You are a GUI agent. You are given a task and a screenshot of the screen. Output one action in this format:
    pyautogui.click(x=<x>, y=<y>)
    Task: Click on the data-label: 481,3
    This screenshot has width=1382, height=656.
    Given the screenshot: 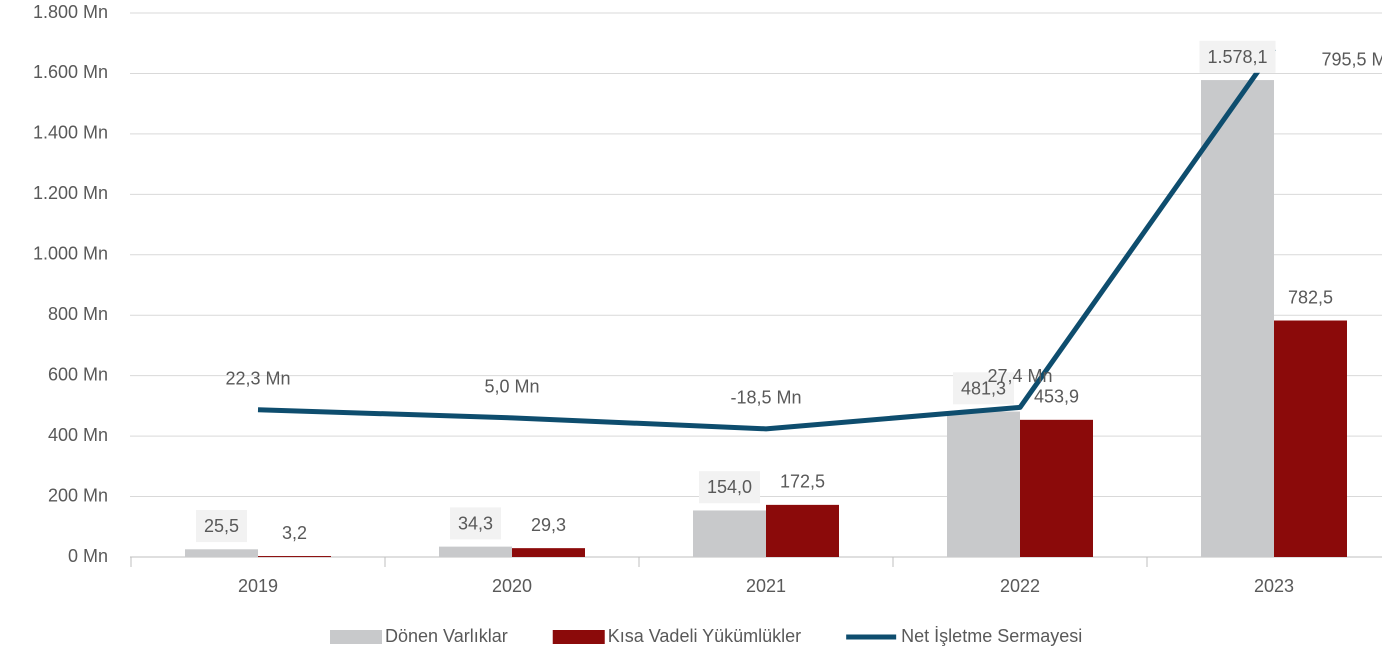 What is the action you would take?
    pyautogui.click(x=983, y=388)
    